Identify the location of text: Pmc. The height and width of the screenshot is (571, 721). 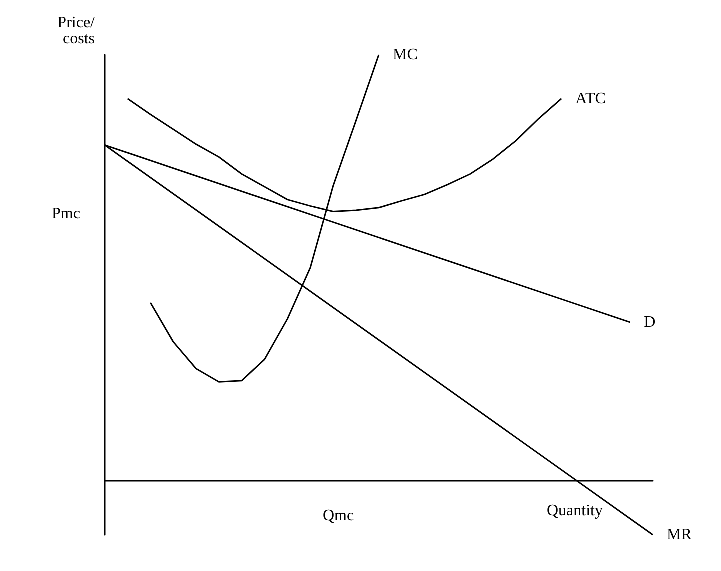
(66, 214).